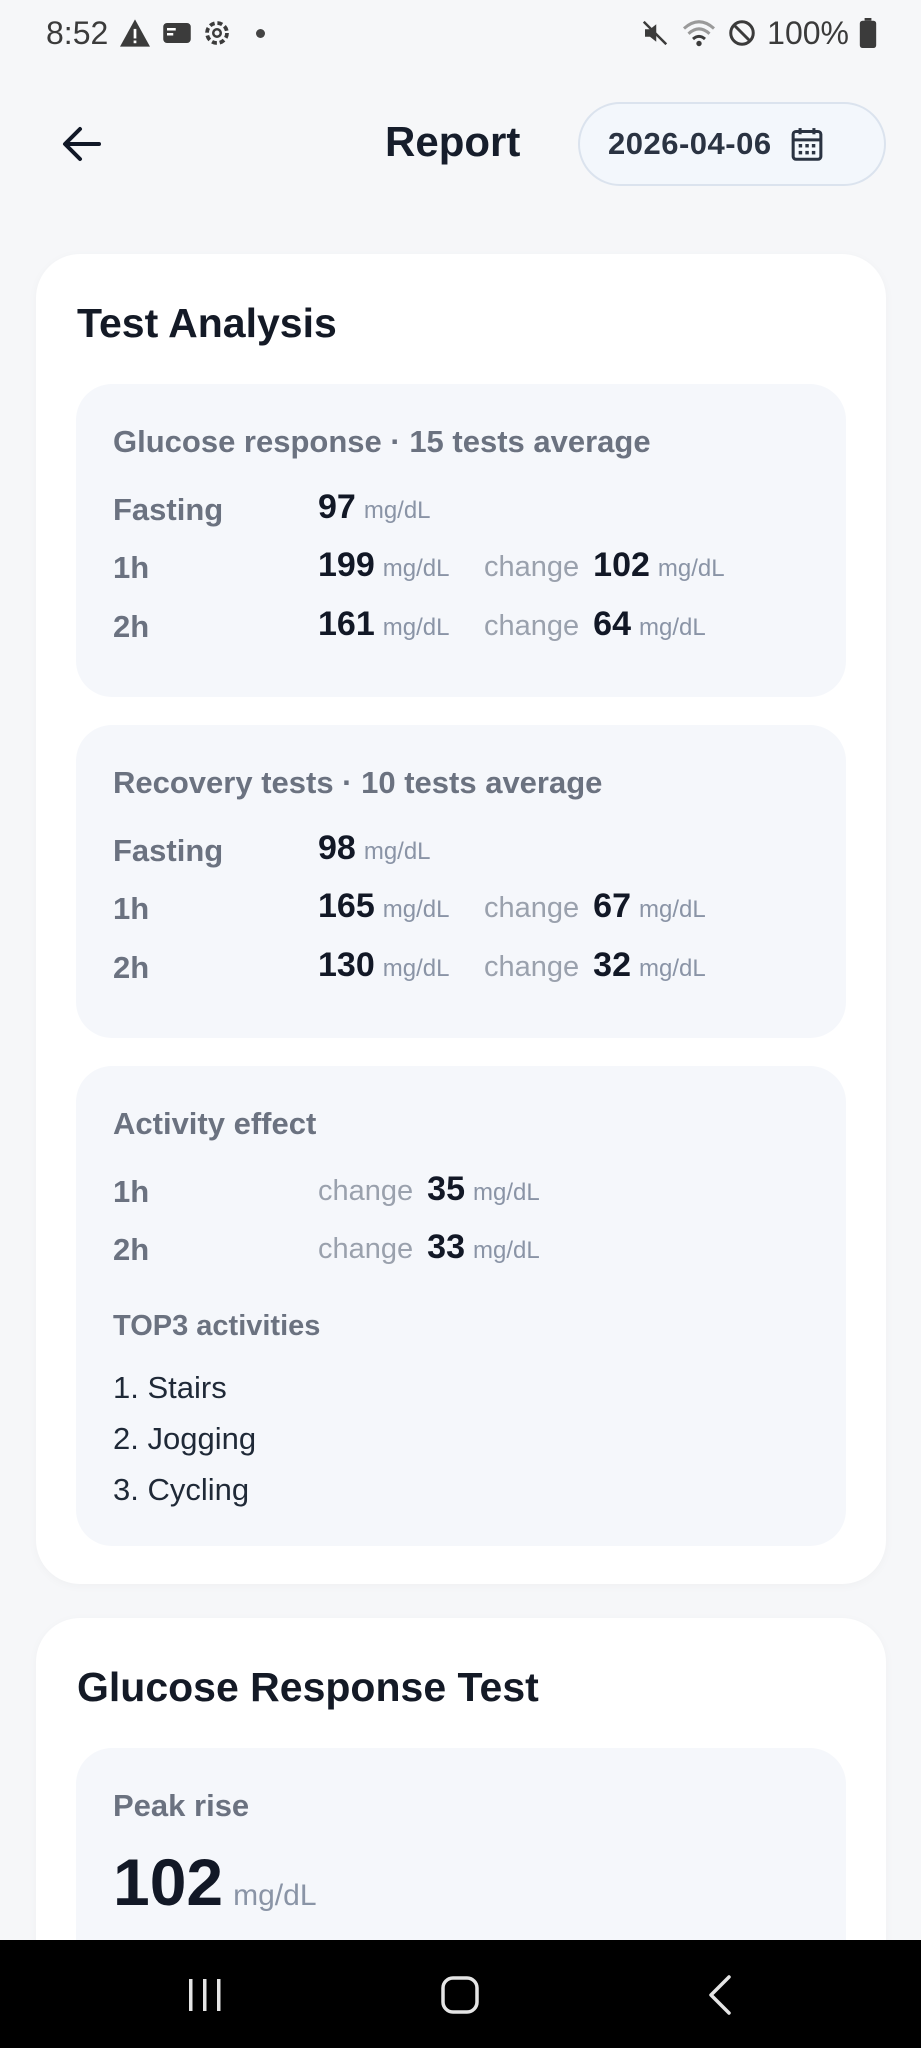  What do you see at coordinates (463, 909) in the screenshot?
I see `recovery-1h-row: 1h 165 mg/dL change 67 mg/dL` at bounding box center [463, 909].